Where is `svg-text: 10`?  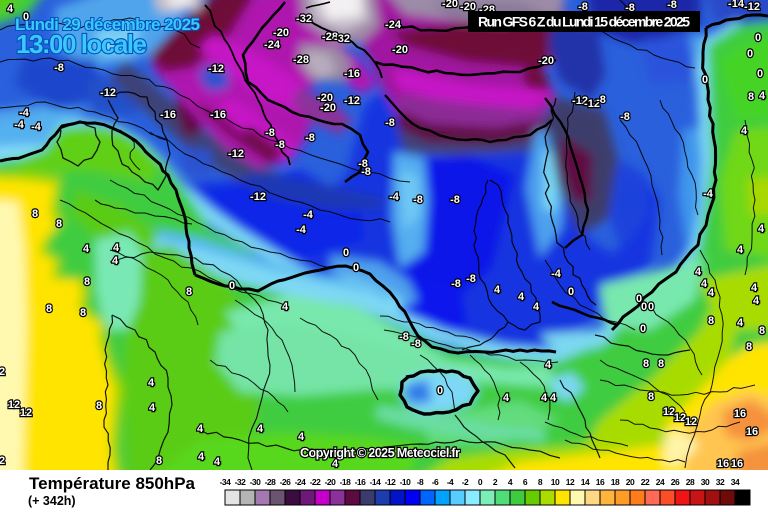
svg-text: 10 is located at coordinates (555, 482).